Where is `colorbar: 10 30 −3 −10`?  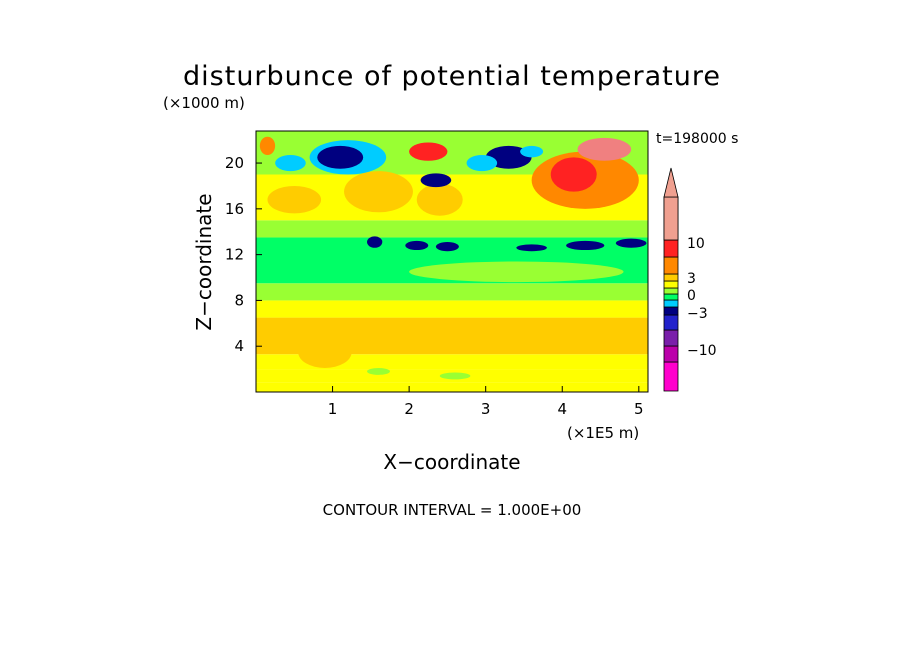
colorbar: 10 30 −3 −10 is located at coordinates (690, 279).